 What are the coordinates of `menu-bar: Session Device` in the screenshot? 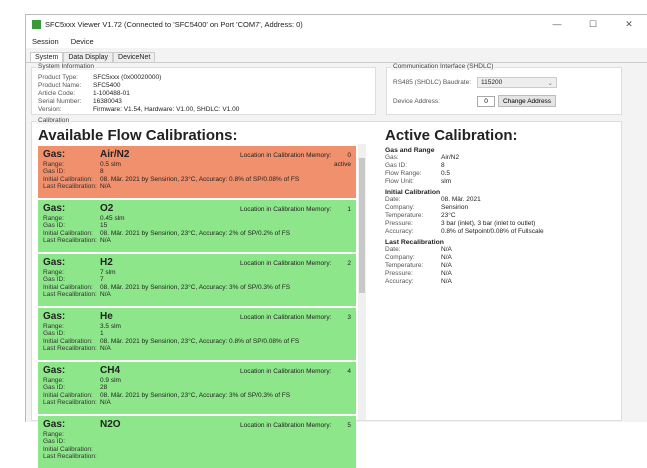 It's located at (336, 41).